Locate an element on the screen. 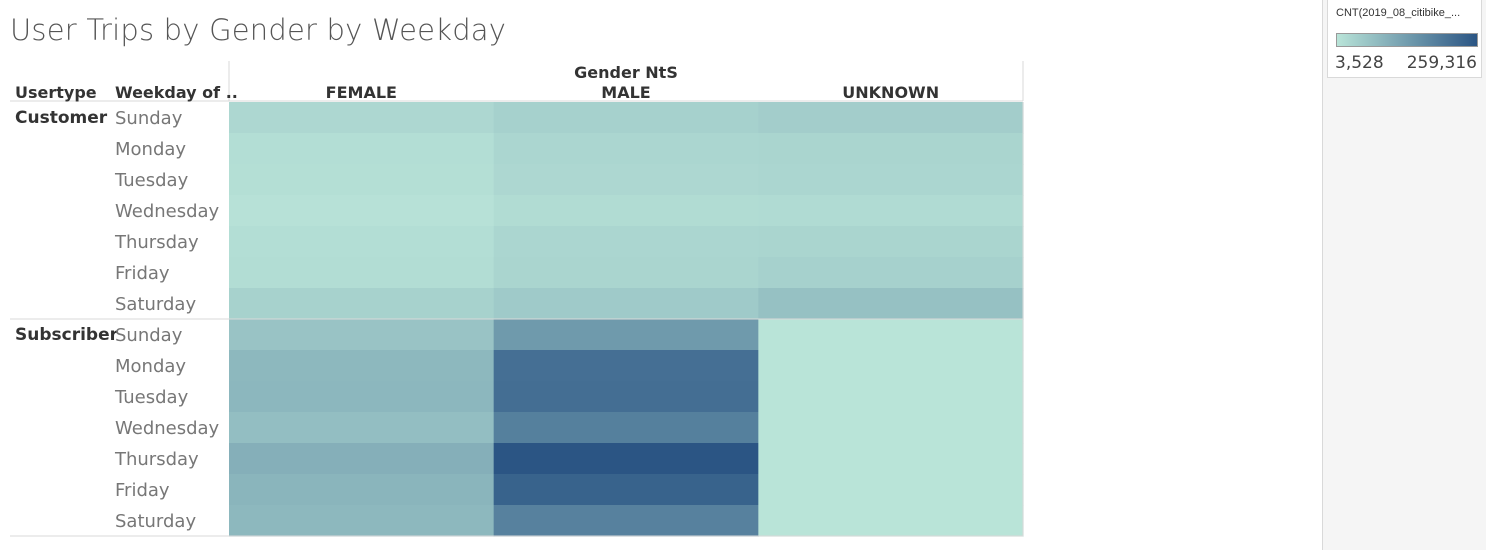 This screenshot has height=550, width=1486. column-header-male: MALE is located at coordinates (625, 92).